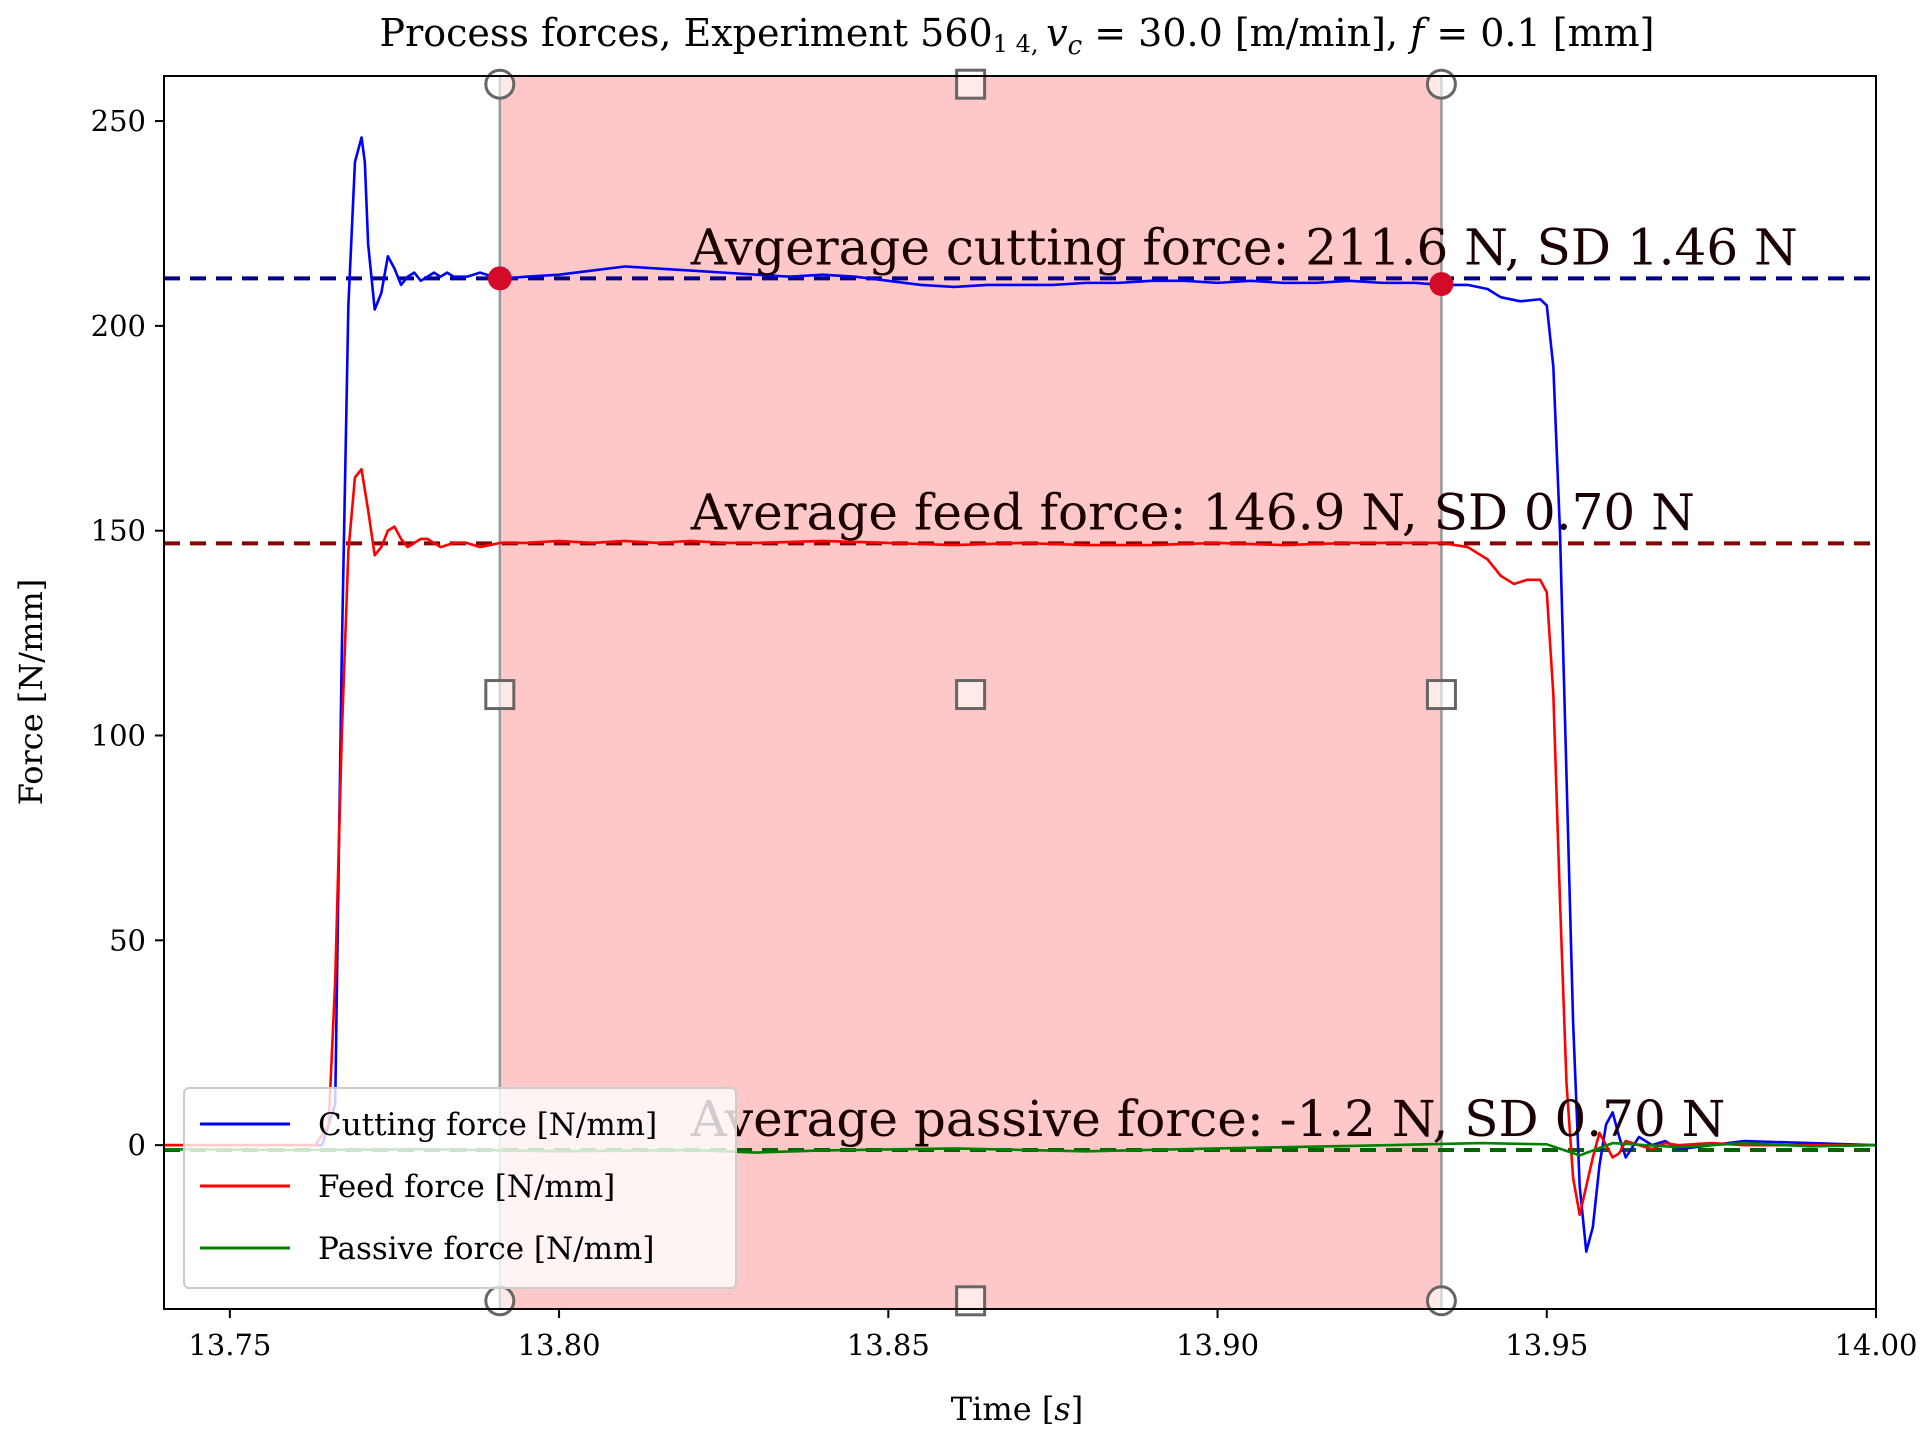  Describe the element at coordinates (229, 1345) in the screenshot. I see `x-tick-label-0: 13.75` at that location.